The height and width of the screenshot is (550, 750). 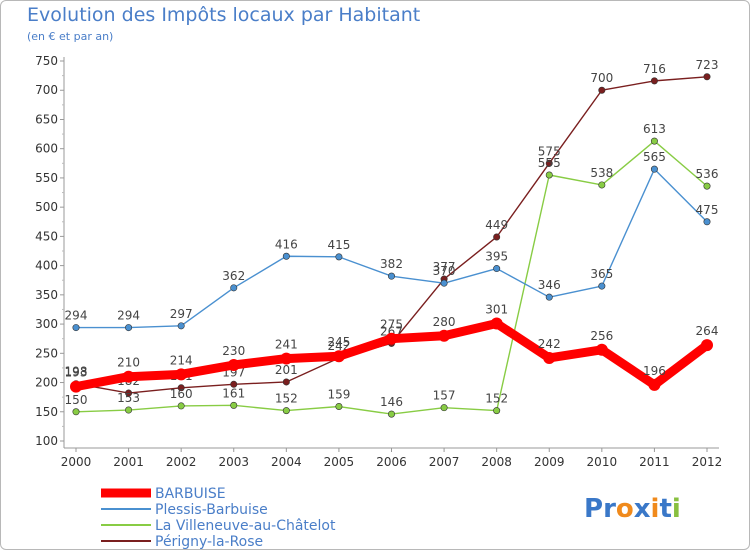 I want to click on y-tick-label: 250, so click(x=46, y=353).